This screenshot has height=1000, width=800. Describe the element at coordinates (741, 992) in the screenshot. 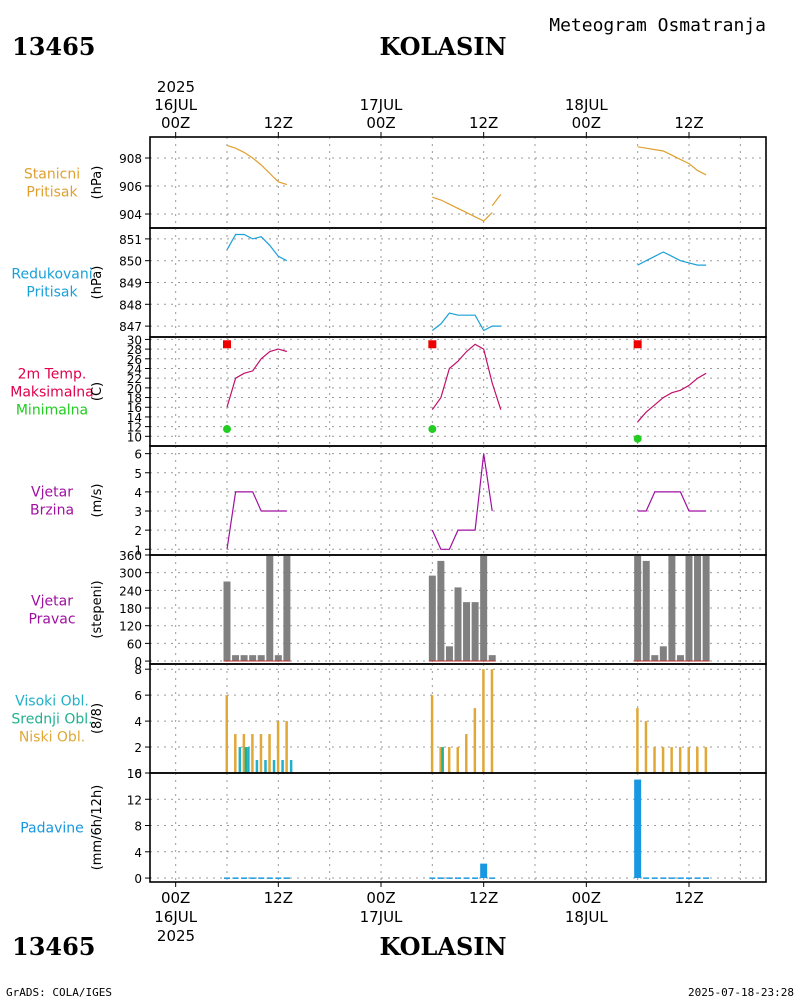

I see `footer-timestamp: 2025-07-18-23:28` at that location.